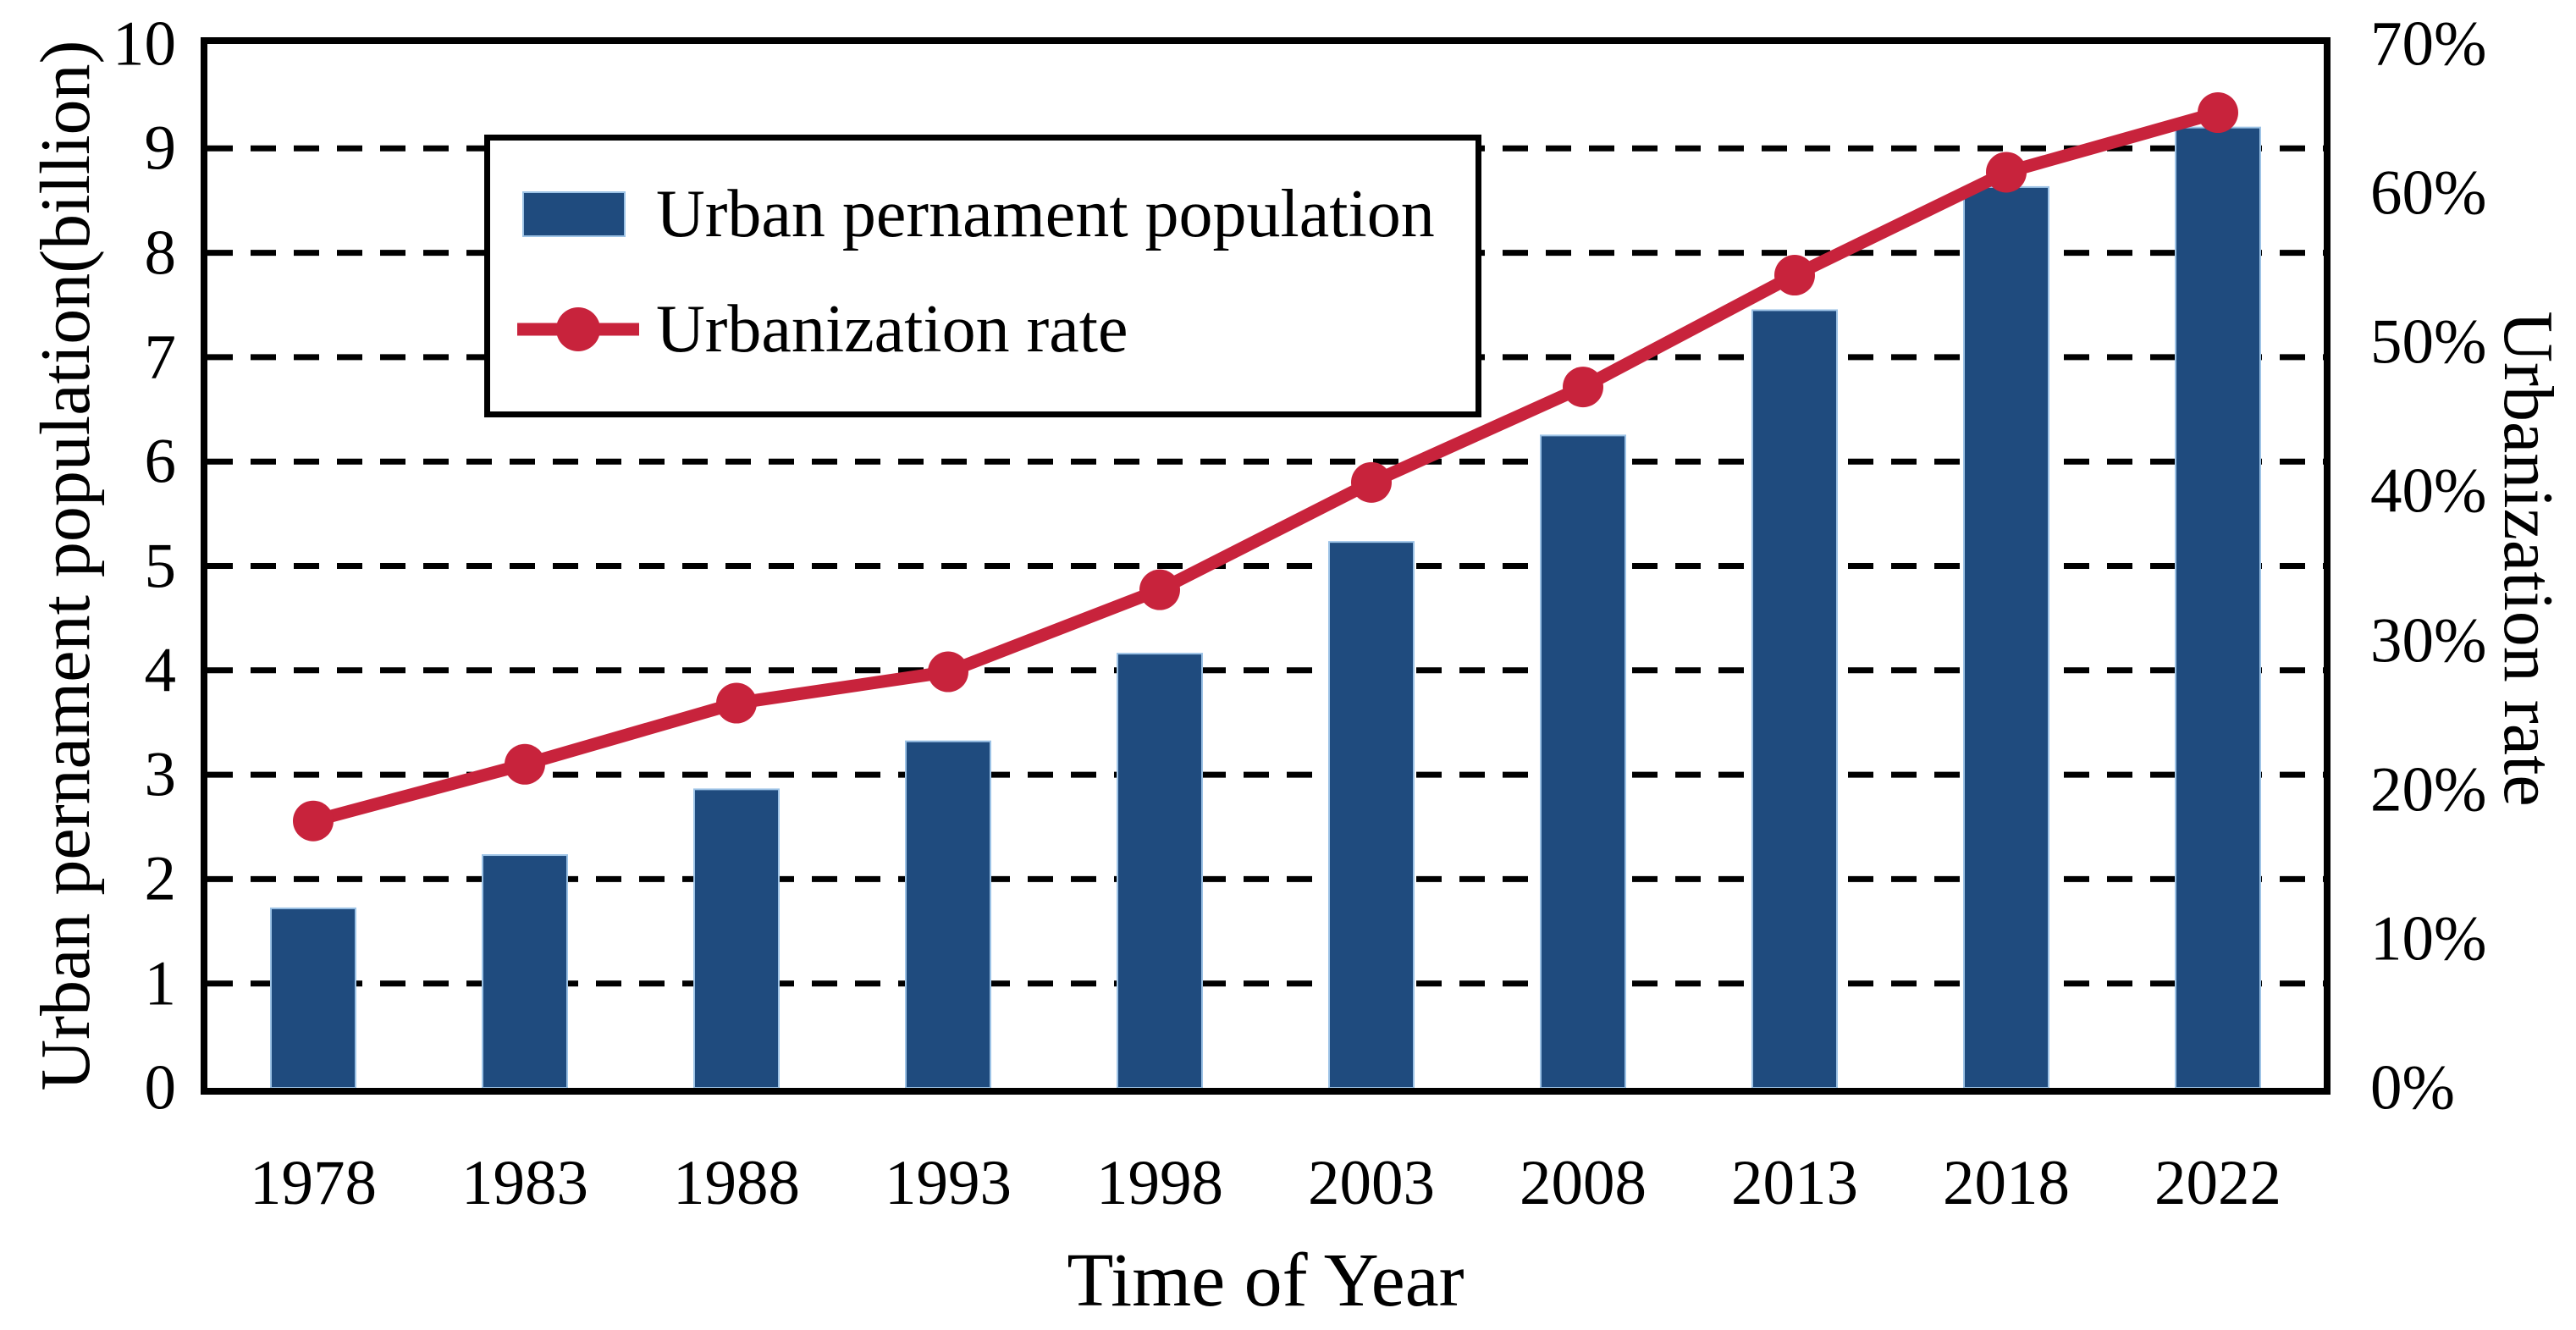 The width and height of the screenshot is (2576, 1330). I want to click on data-point-1978, so click(314, 821).